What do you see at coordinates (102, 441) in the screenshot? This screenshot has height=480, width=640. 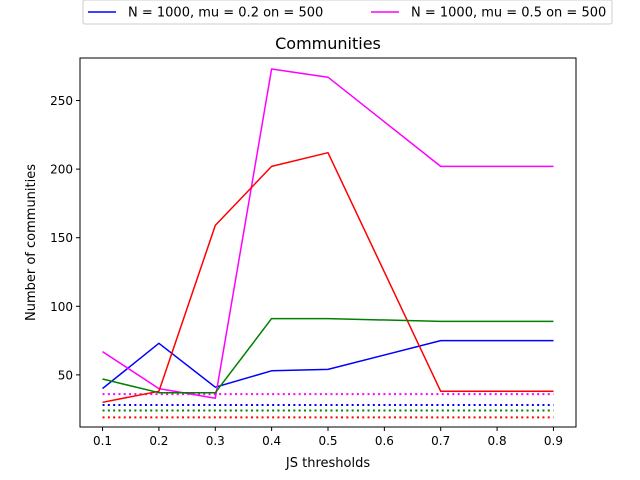 I see `x-tick-label: 0.1` at bounding box center [102, 441].